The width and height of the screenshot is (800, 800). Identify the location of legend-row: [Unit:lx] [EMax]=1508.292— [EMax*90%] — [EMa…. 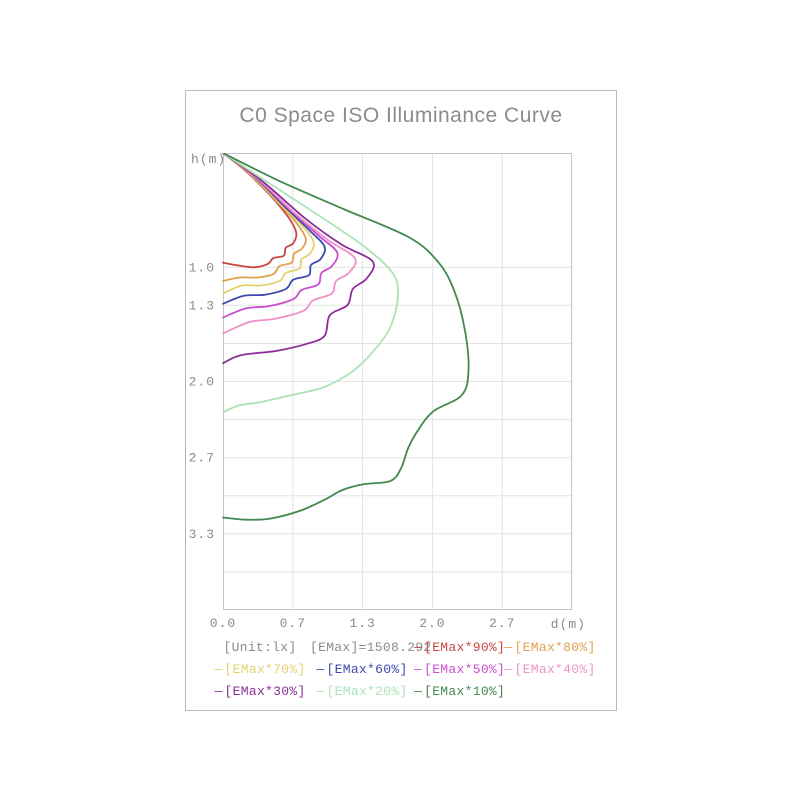
(402, 648).